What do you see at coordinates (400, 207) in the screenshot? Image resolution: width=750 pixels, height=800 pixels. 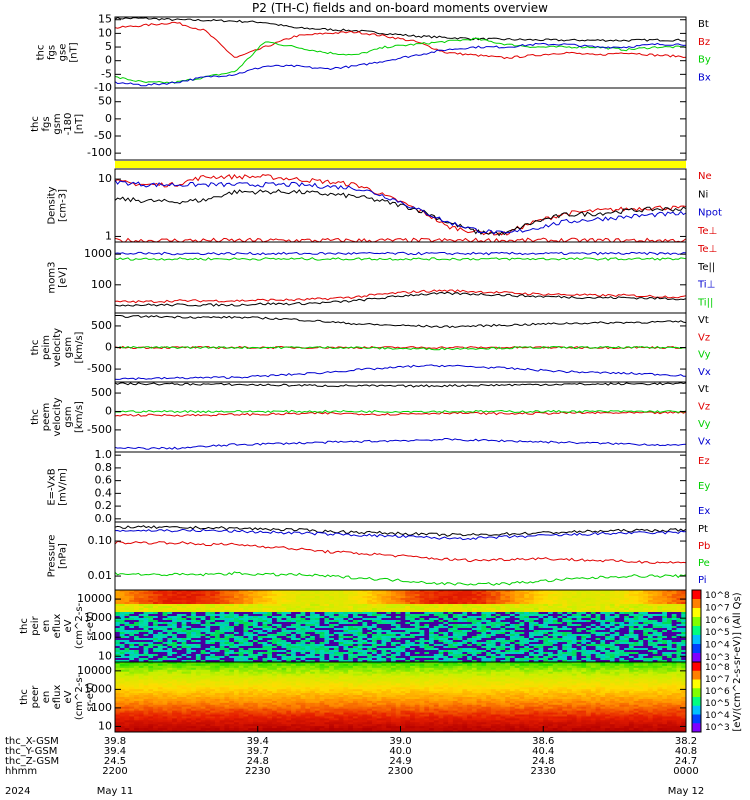 I see `series-line-Npot` at bounding box center [400, 207].